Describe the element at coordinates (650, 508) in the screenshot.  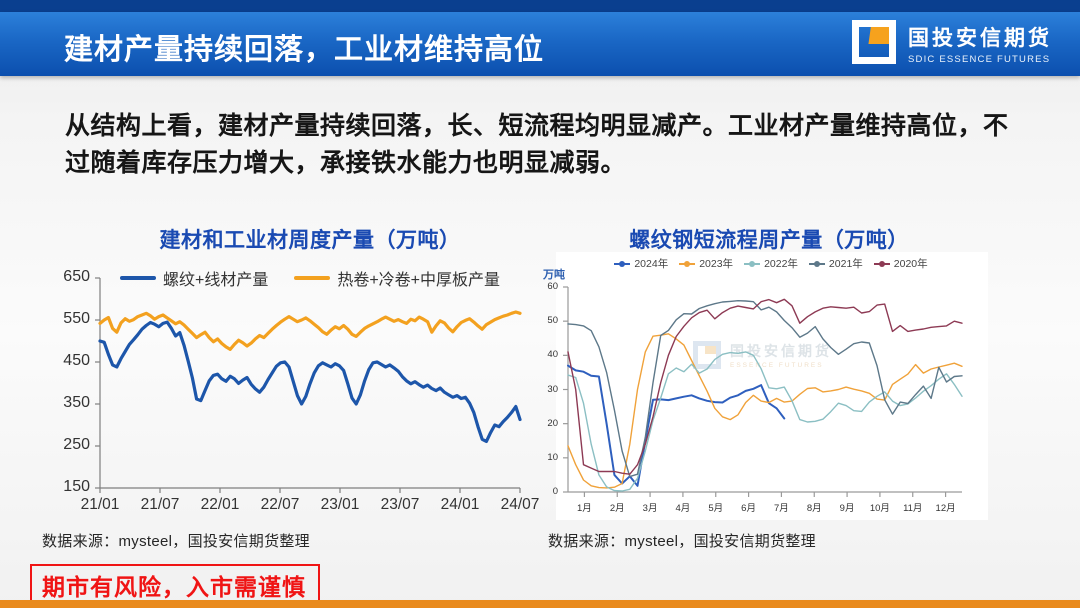
I see `x-tick-label: 3月` at that location.